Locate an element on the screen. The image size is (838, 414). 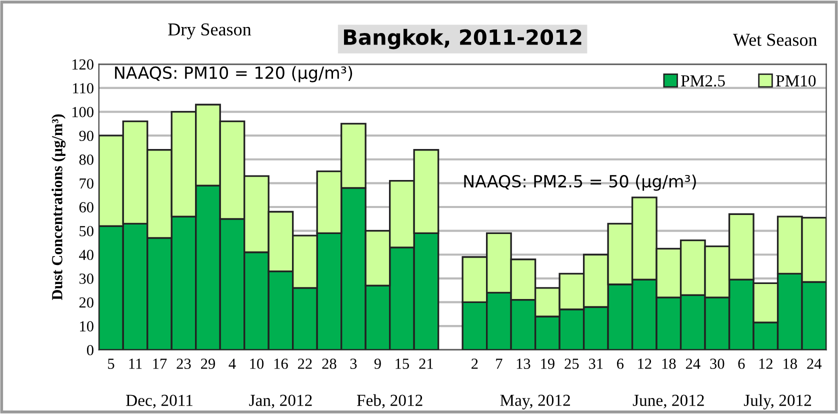
x-tick-label: 22 is located at coordinates (305, 363).